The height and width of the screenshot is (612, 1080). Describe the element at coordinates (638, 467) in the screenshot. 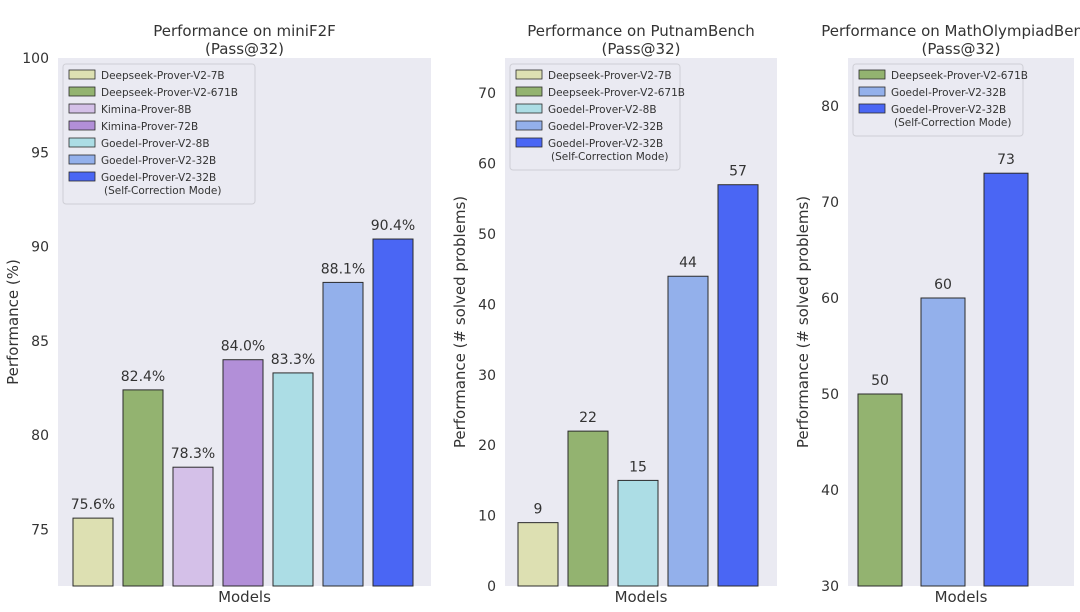

I see `bar-value-label: 15` at that location.